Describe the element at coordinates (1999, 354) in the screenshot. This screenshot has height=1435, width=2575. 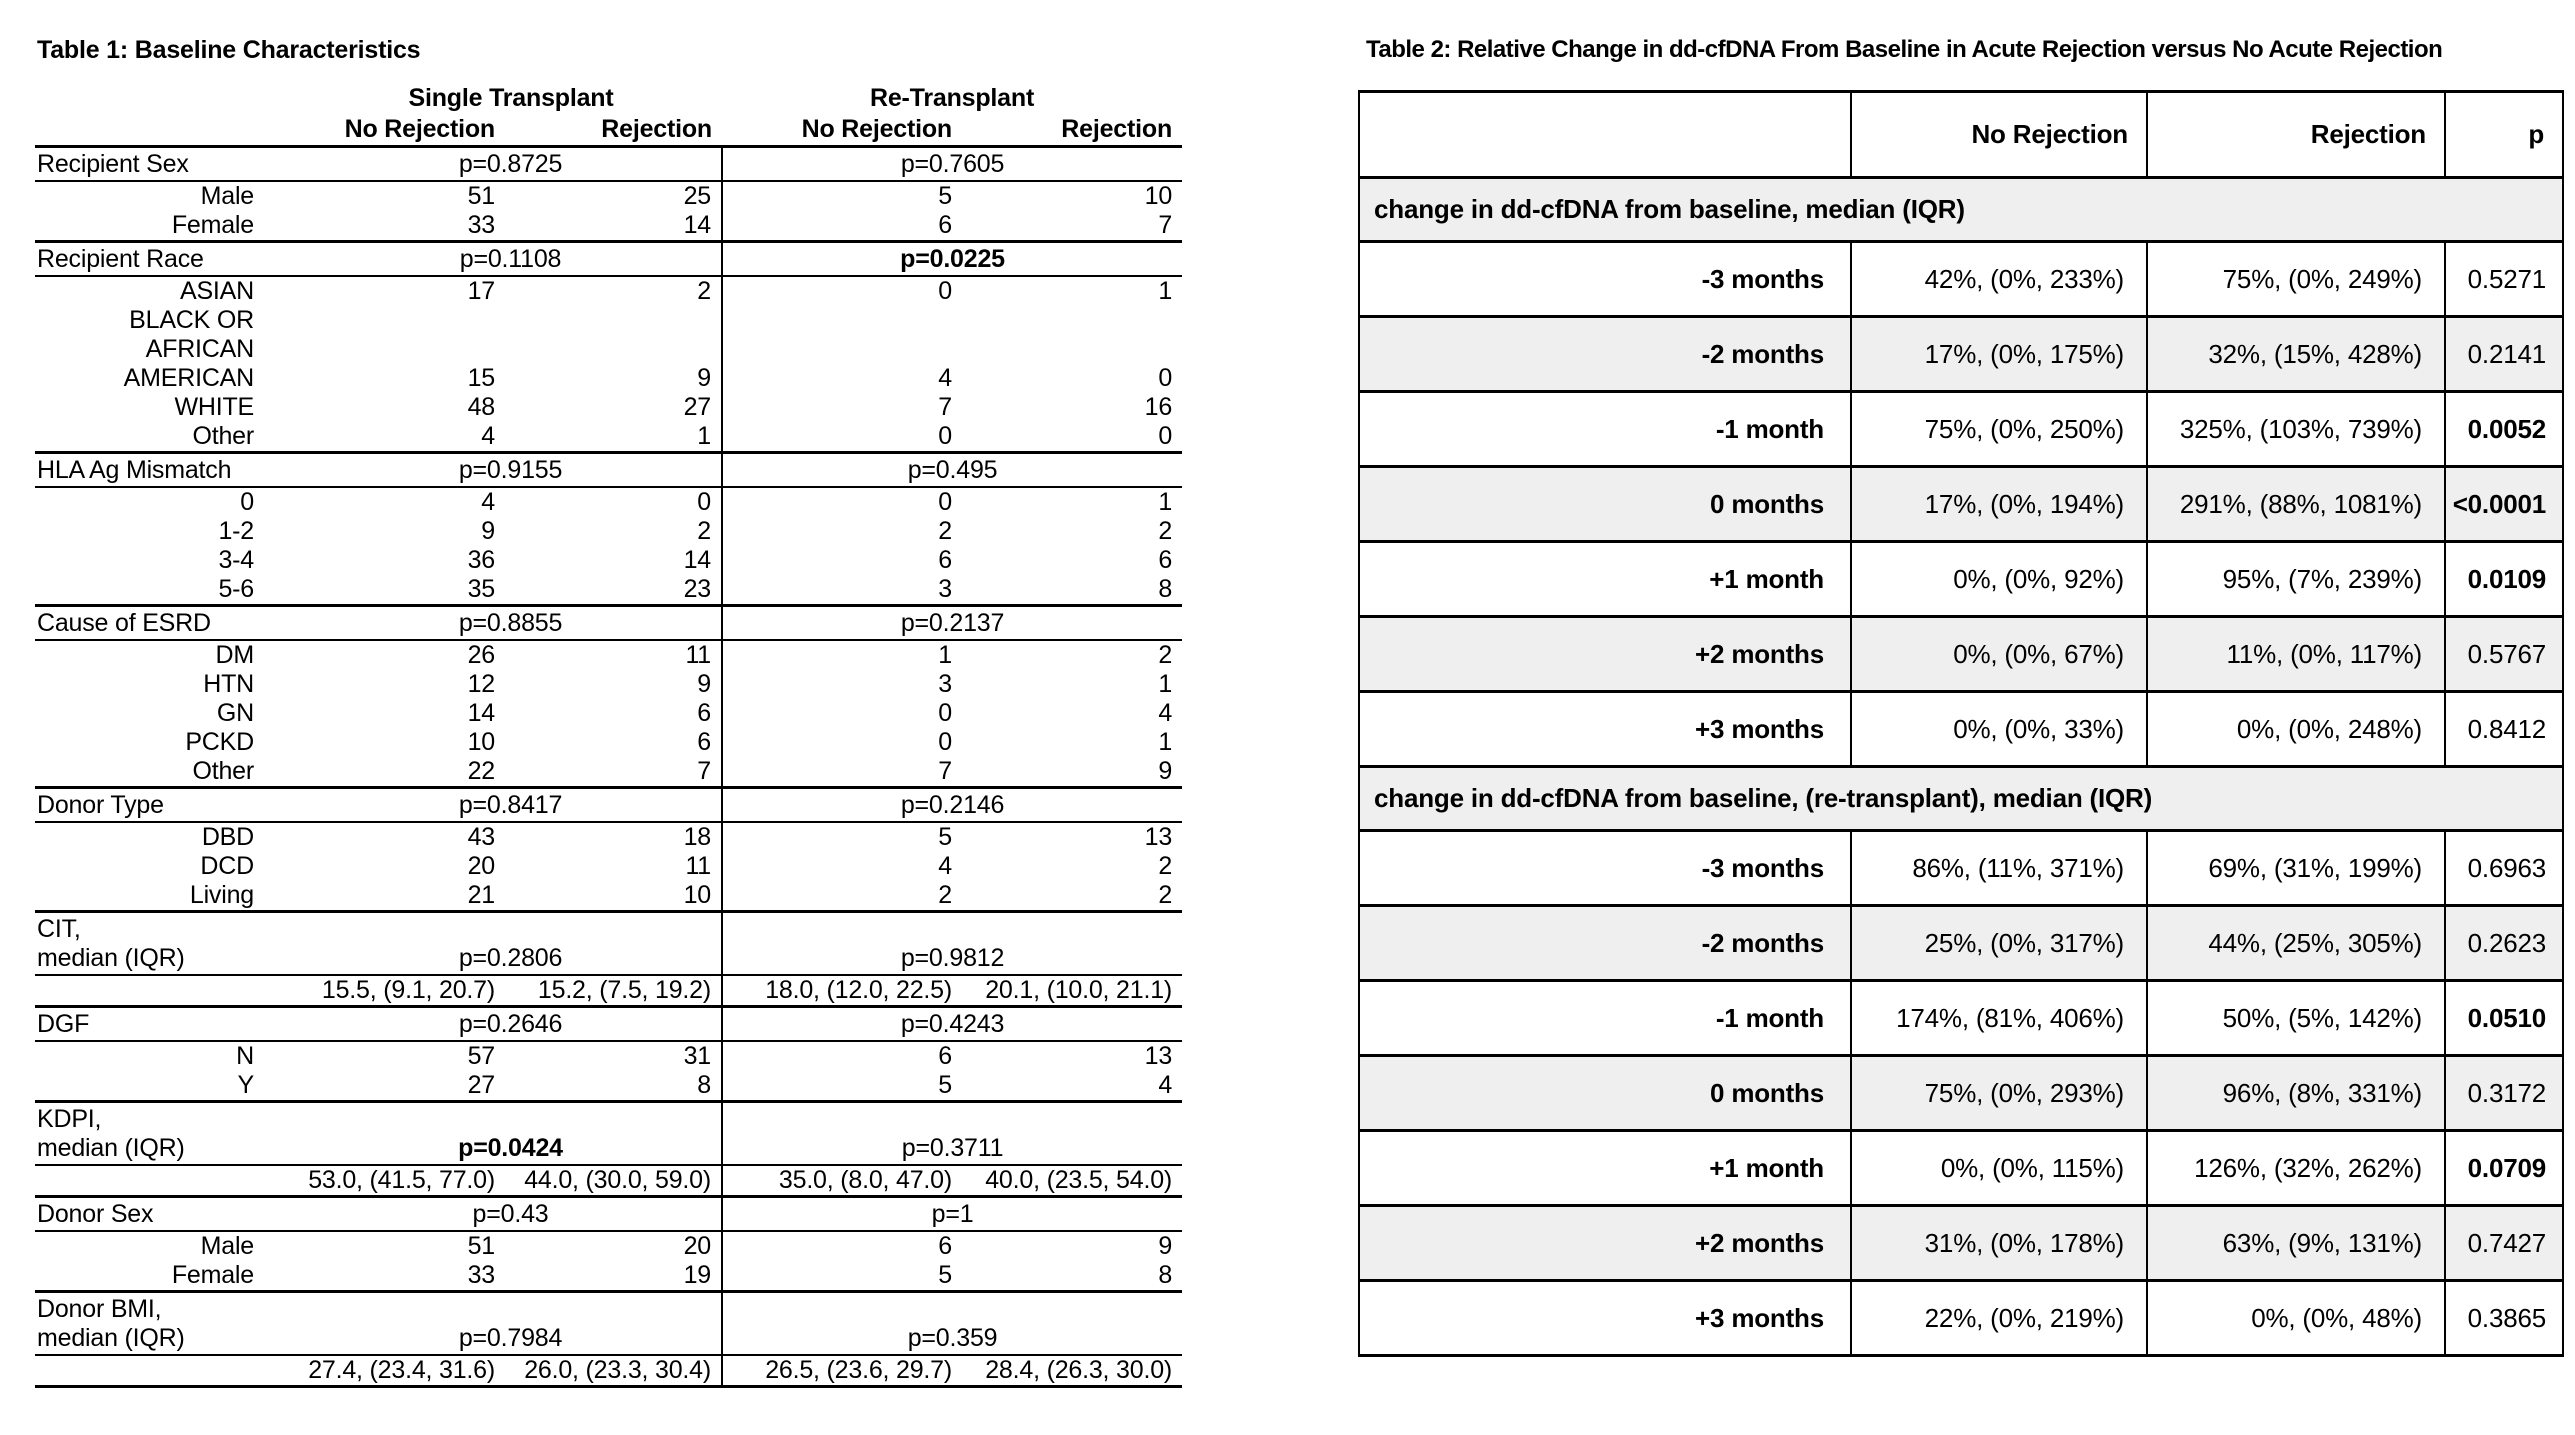
I see `no-rejection-value-cell: 17%, (0%, 175%)` at that location.